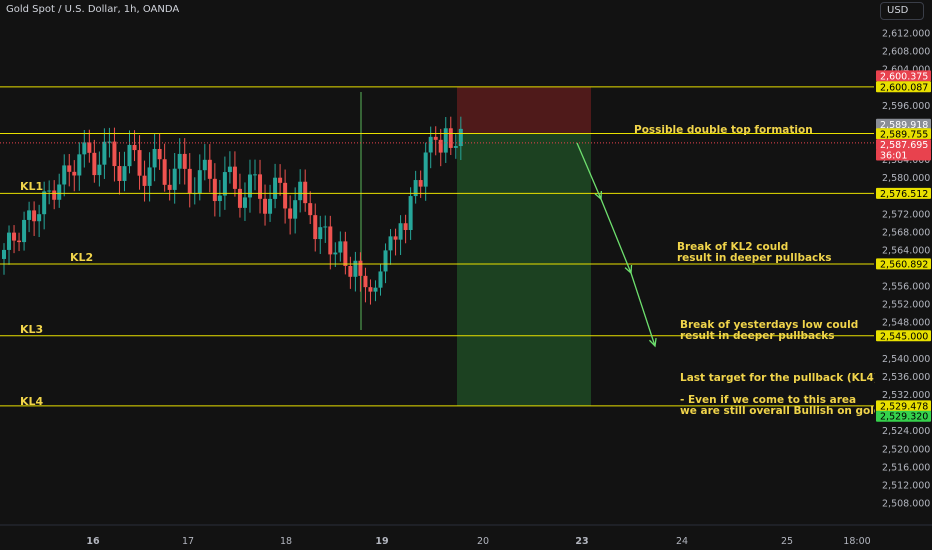 This screenshot has height=550, width=932. Describe the element at coordinates (906, 70) in the screenshot. I see `price-tick-label: 2,604.000` at that location.